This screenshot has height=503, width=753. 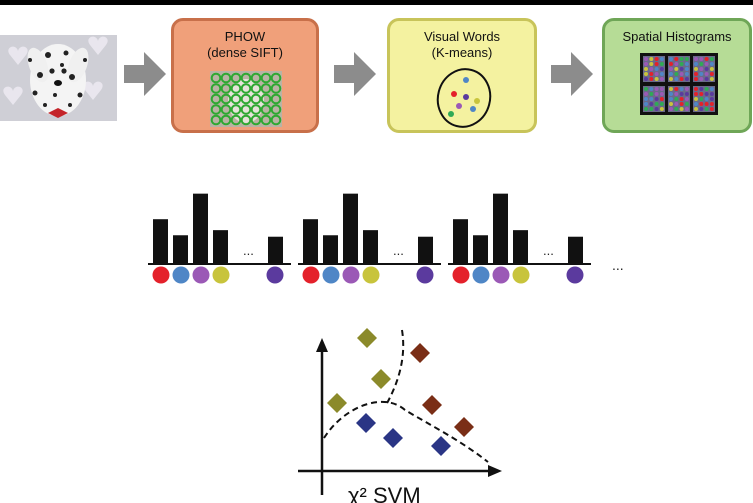 I want to click on phow-title: PHOW, so click(x=245, y=36).